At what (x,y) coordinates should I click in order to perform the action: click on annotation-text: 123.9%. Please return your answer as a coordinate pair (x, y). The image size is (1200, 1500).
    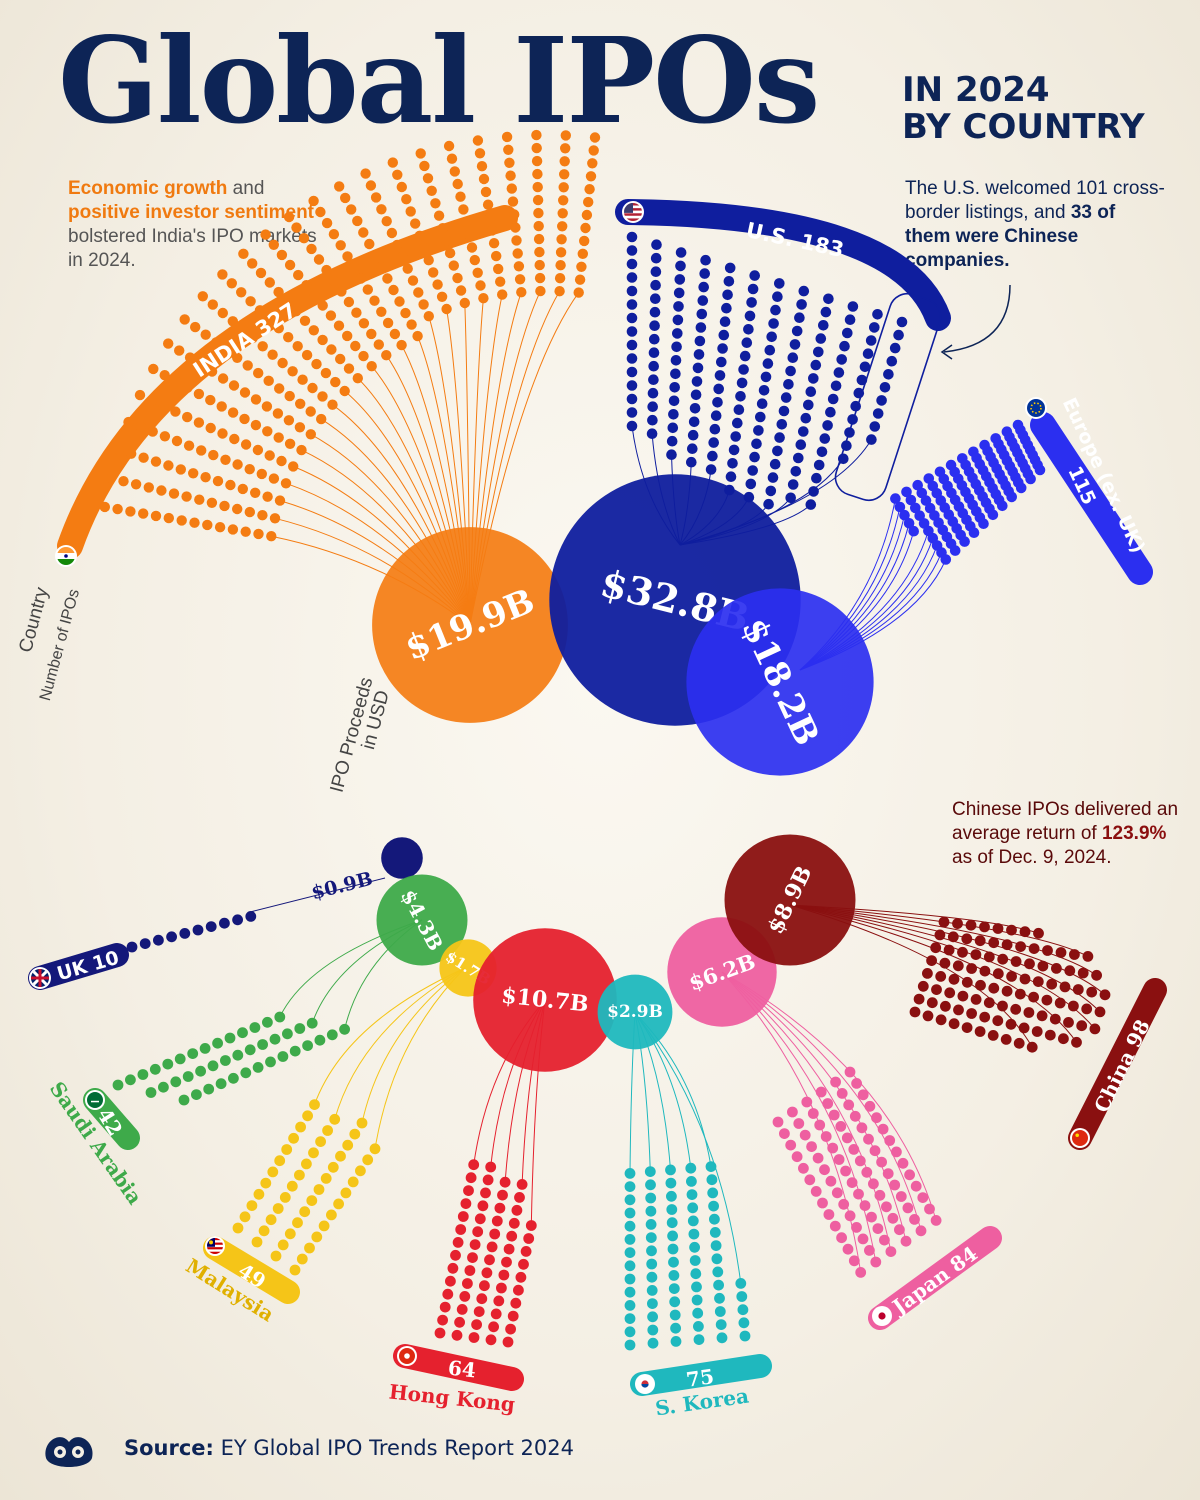
    Looking at the image, I should click on (1134, 834).